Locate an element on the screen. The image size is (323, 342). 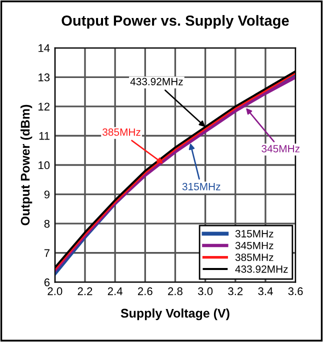
annotation: 315MHz is located at coordinates (201, 186).